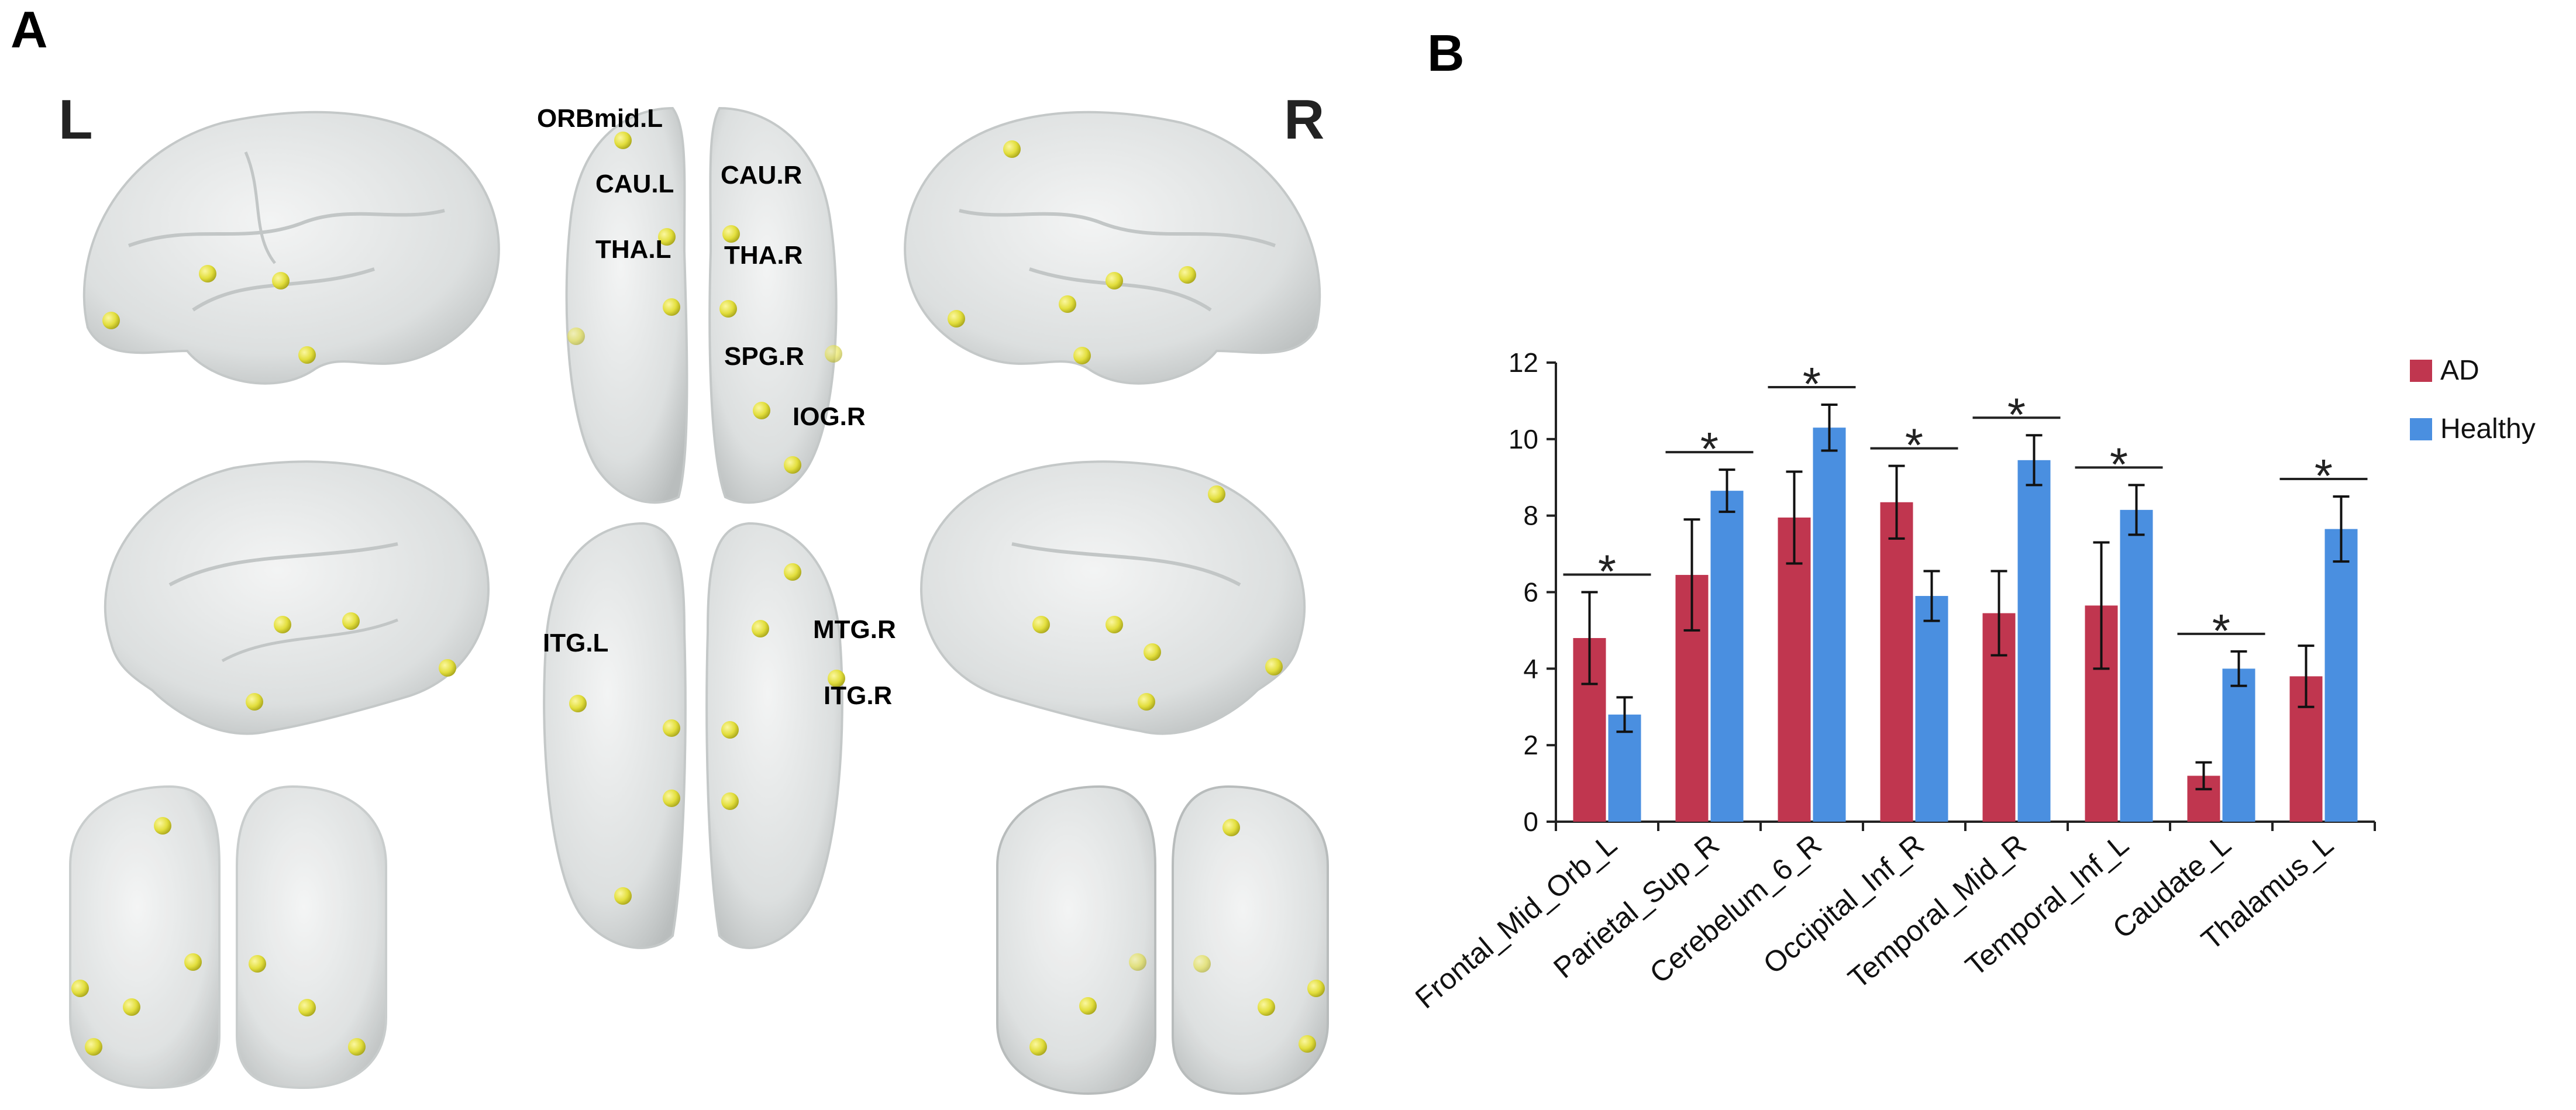  I want to click on y-tick-label: 10, so click(1523, 439).